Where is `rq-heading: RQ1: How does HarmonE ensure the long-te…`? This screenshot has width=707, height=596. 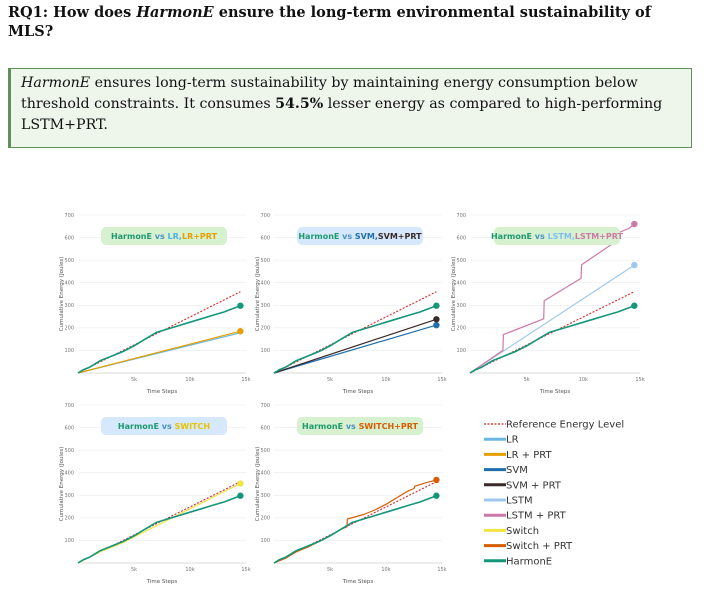 rq-heading: RQ1: How does HarmonE ensure the long-te… is located at coordinates (353, 22).